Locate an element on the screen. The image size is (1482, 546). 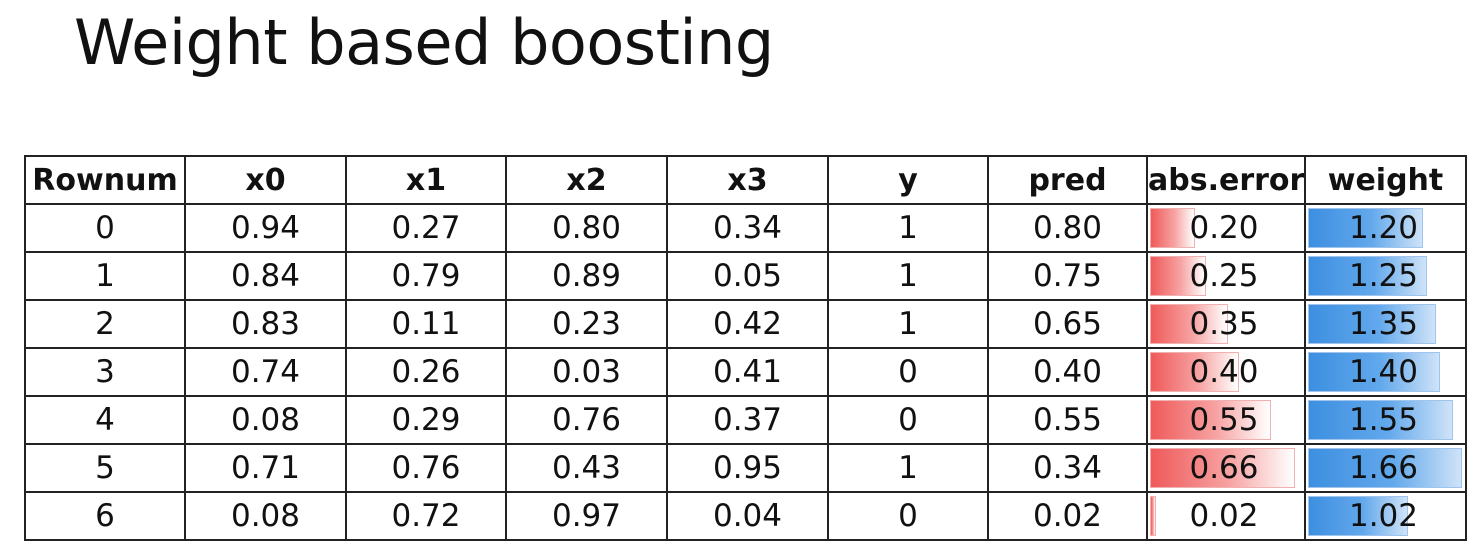
page-title: Weight based boosting is located at coordinates (424, 42).